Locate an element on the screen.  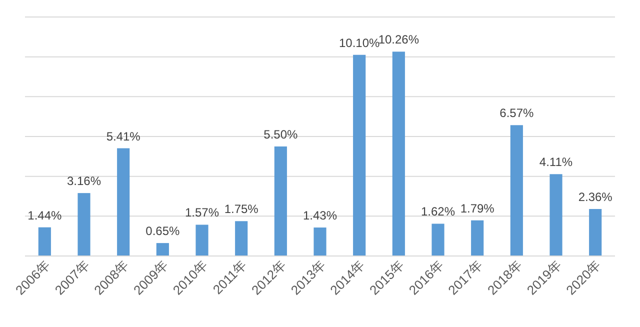
data-label: 10.26% is located at coordinates (399, 39).